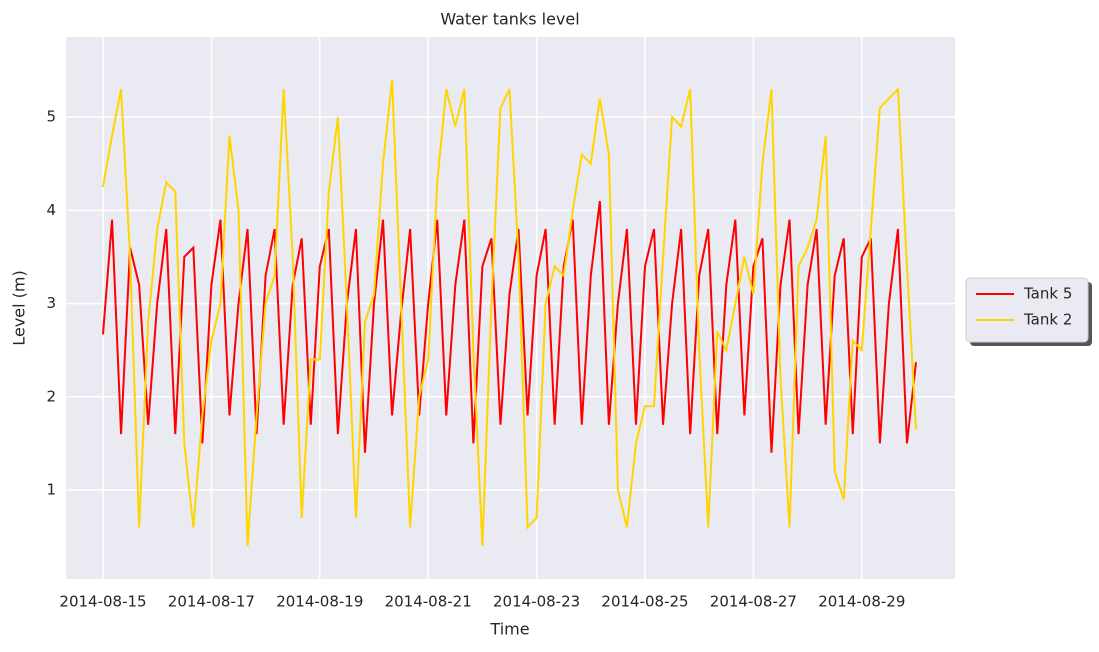 The height and width of the screenshot is (652, 1099). What do you see at coordinates (51, 396) in the screenshot?
I see `y-tick-label: 2` at bounding box center [51, 396].